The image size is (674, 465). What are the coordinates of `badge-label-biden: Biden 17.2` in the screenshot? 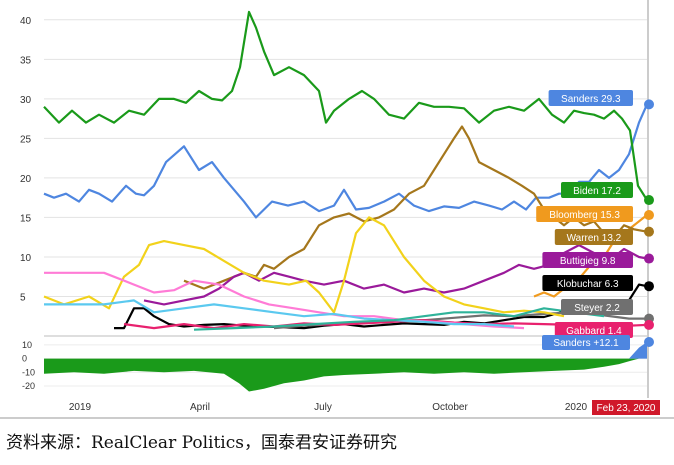 It's located at (597, 191).